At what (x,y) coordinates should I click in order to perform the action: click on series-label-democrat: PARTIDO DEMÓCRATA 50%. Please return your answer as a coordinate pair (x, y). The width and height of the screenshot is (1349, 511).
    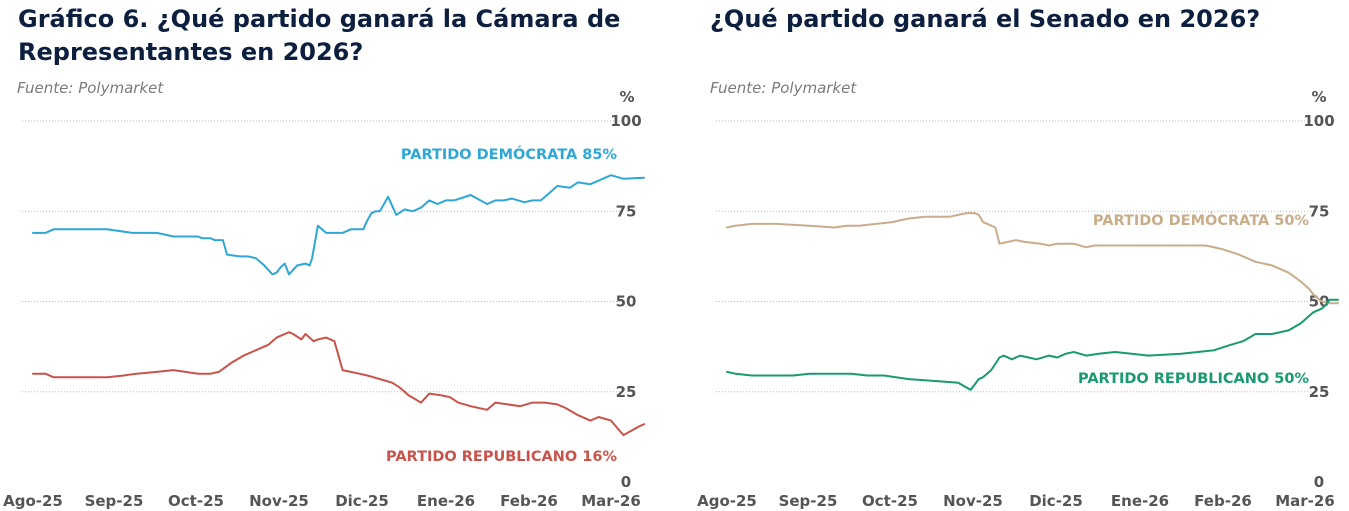
    Looking at the image, I should click on (1201, 220).